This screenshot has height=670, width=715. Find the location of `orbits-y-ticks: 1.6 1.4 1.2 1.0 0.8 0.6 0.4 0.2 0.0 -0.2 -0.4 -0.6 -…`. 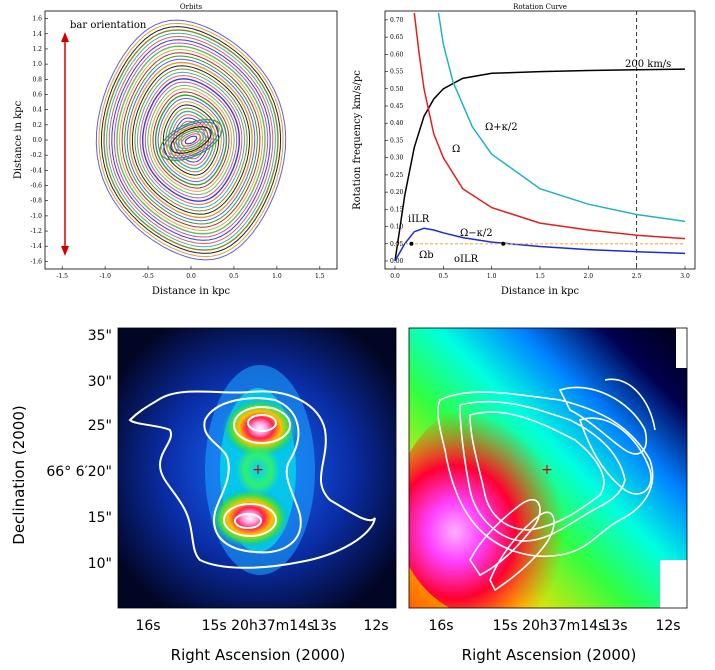

orbits-y-ticks: 1.6 1.4 1.2 1.0 0.8 0.6 0.4 0.2 0.0 -0.2 -0.4 -0.6 -… is located at coordinates (39, 140).